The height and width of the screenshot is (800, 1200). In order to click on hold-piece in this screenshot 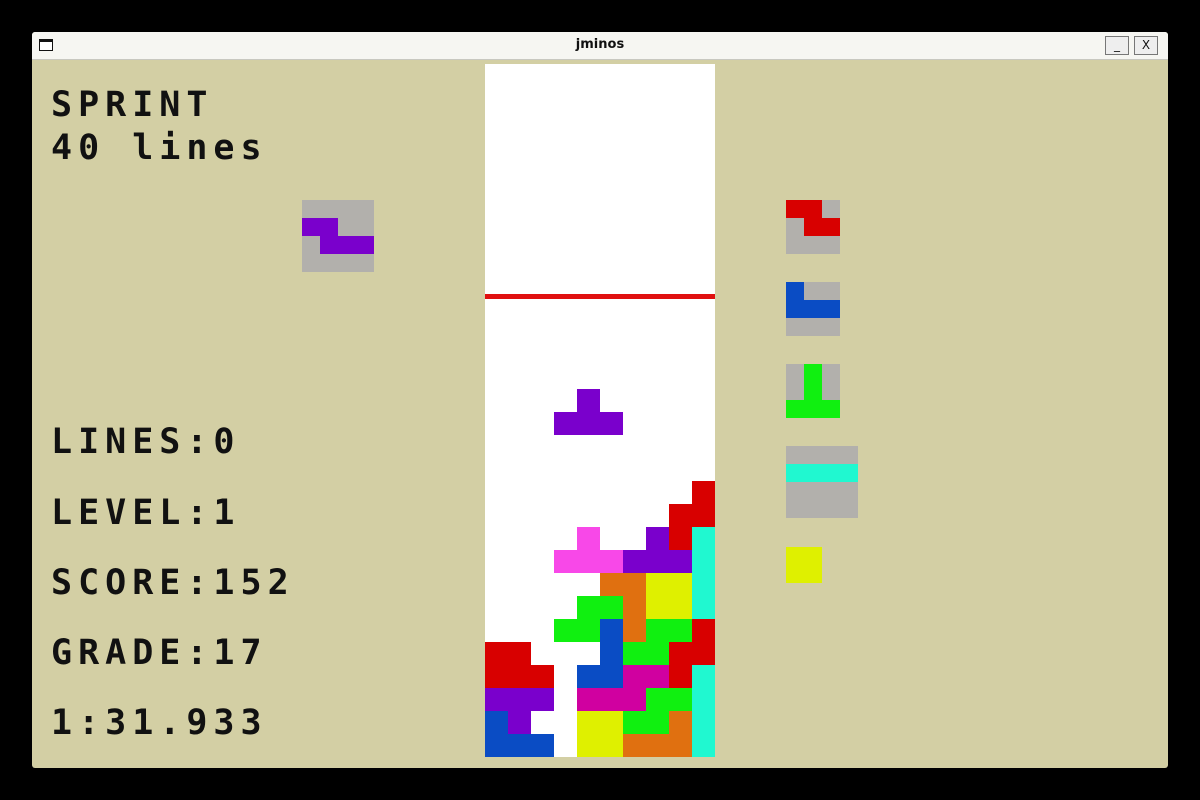, I will do `click(338, 236)`.